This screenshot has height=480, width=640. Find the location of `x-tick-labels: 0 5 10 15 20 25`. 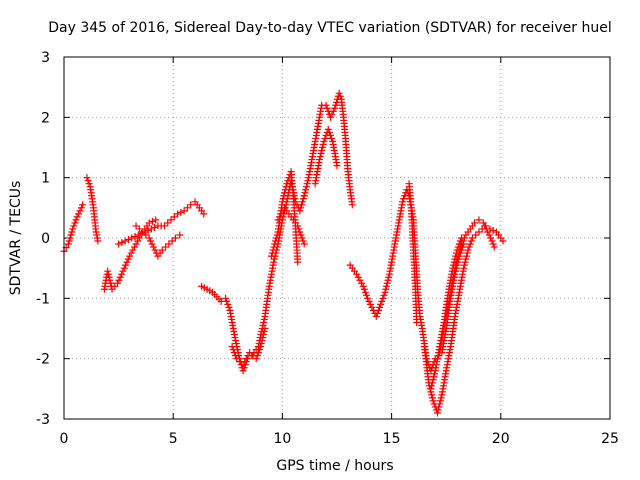

x-tick-labels: 0 5 10 15 20 25 is located at coordinates (339, 439).